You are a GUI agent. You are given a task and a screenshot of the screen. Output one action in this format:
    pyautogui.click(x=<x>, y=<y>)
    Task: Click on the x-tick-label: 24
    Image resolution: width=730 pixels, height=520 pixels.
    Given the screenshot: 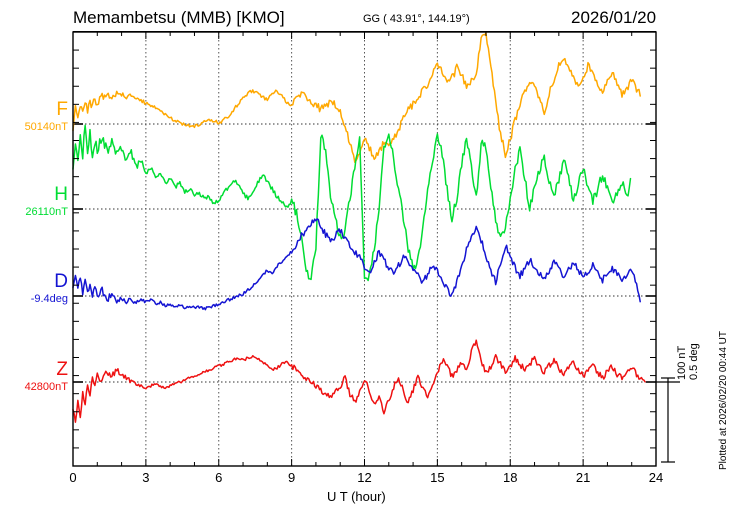 What is the action you would take?
    pyautogui.click(x=656, y=477)
    